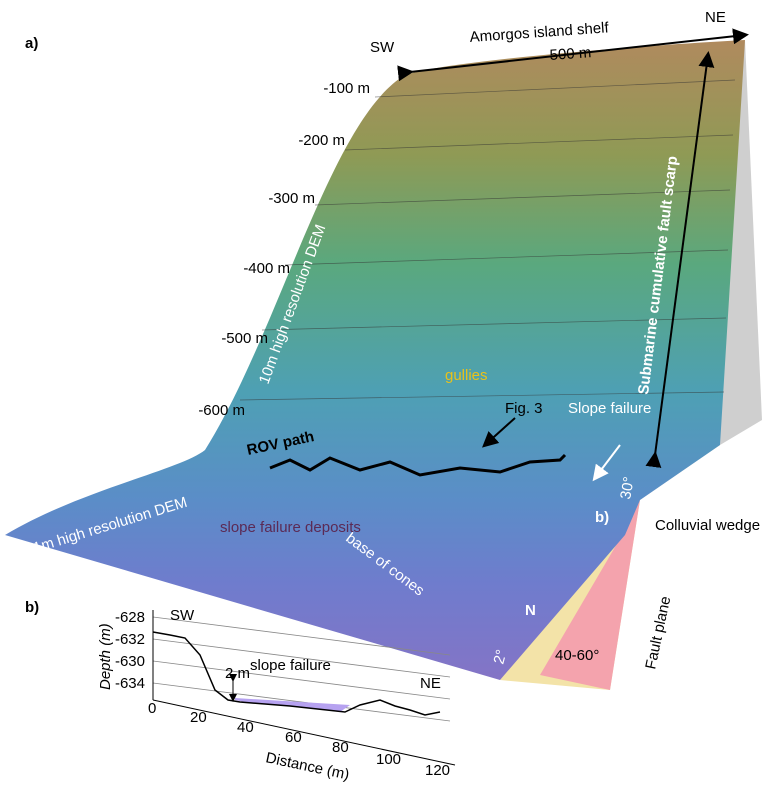  Describe the element at coordinates (130, 639) in the screenshot. I see `y-tick: -632` at that location.